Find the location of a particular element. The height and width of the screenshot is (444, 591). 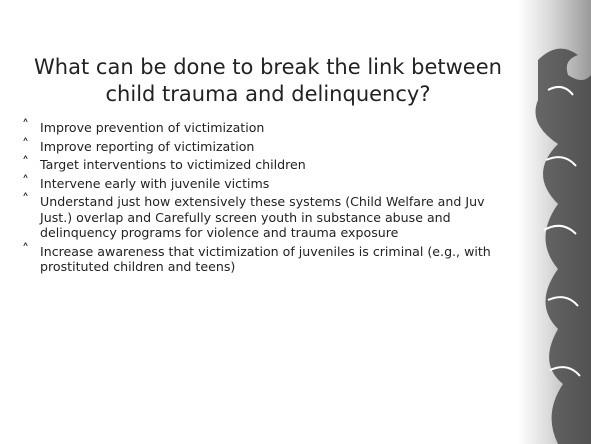

bullet-item: Improve prevention of victimization is located at coordinates (267, 127).